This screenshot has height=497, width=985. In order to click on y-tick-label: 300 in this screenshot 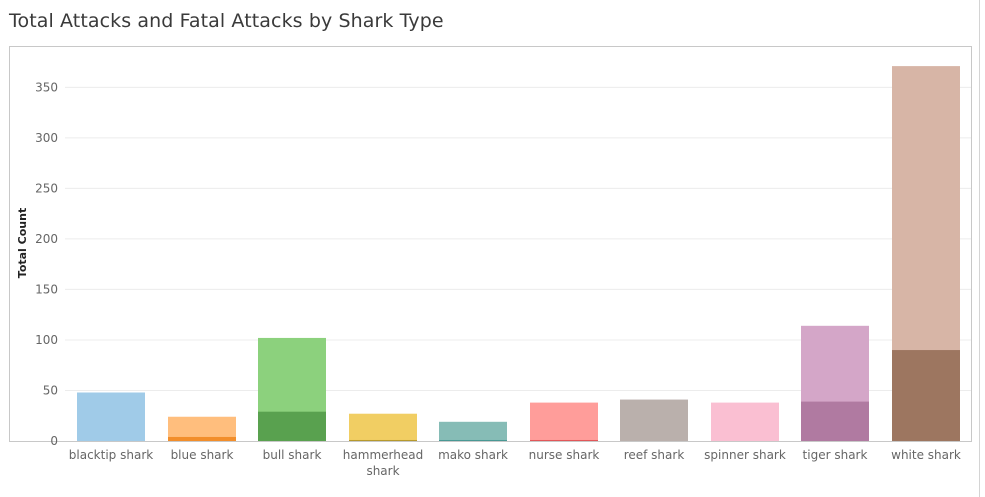, I will do `click(46, 138)`.